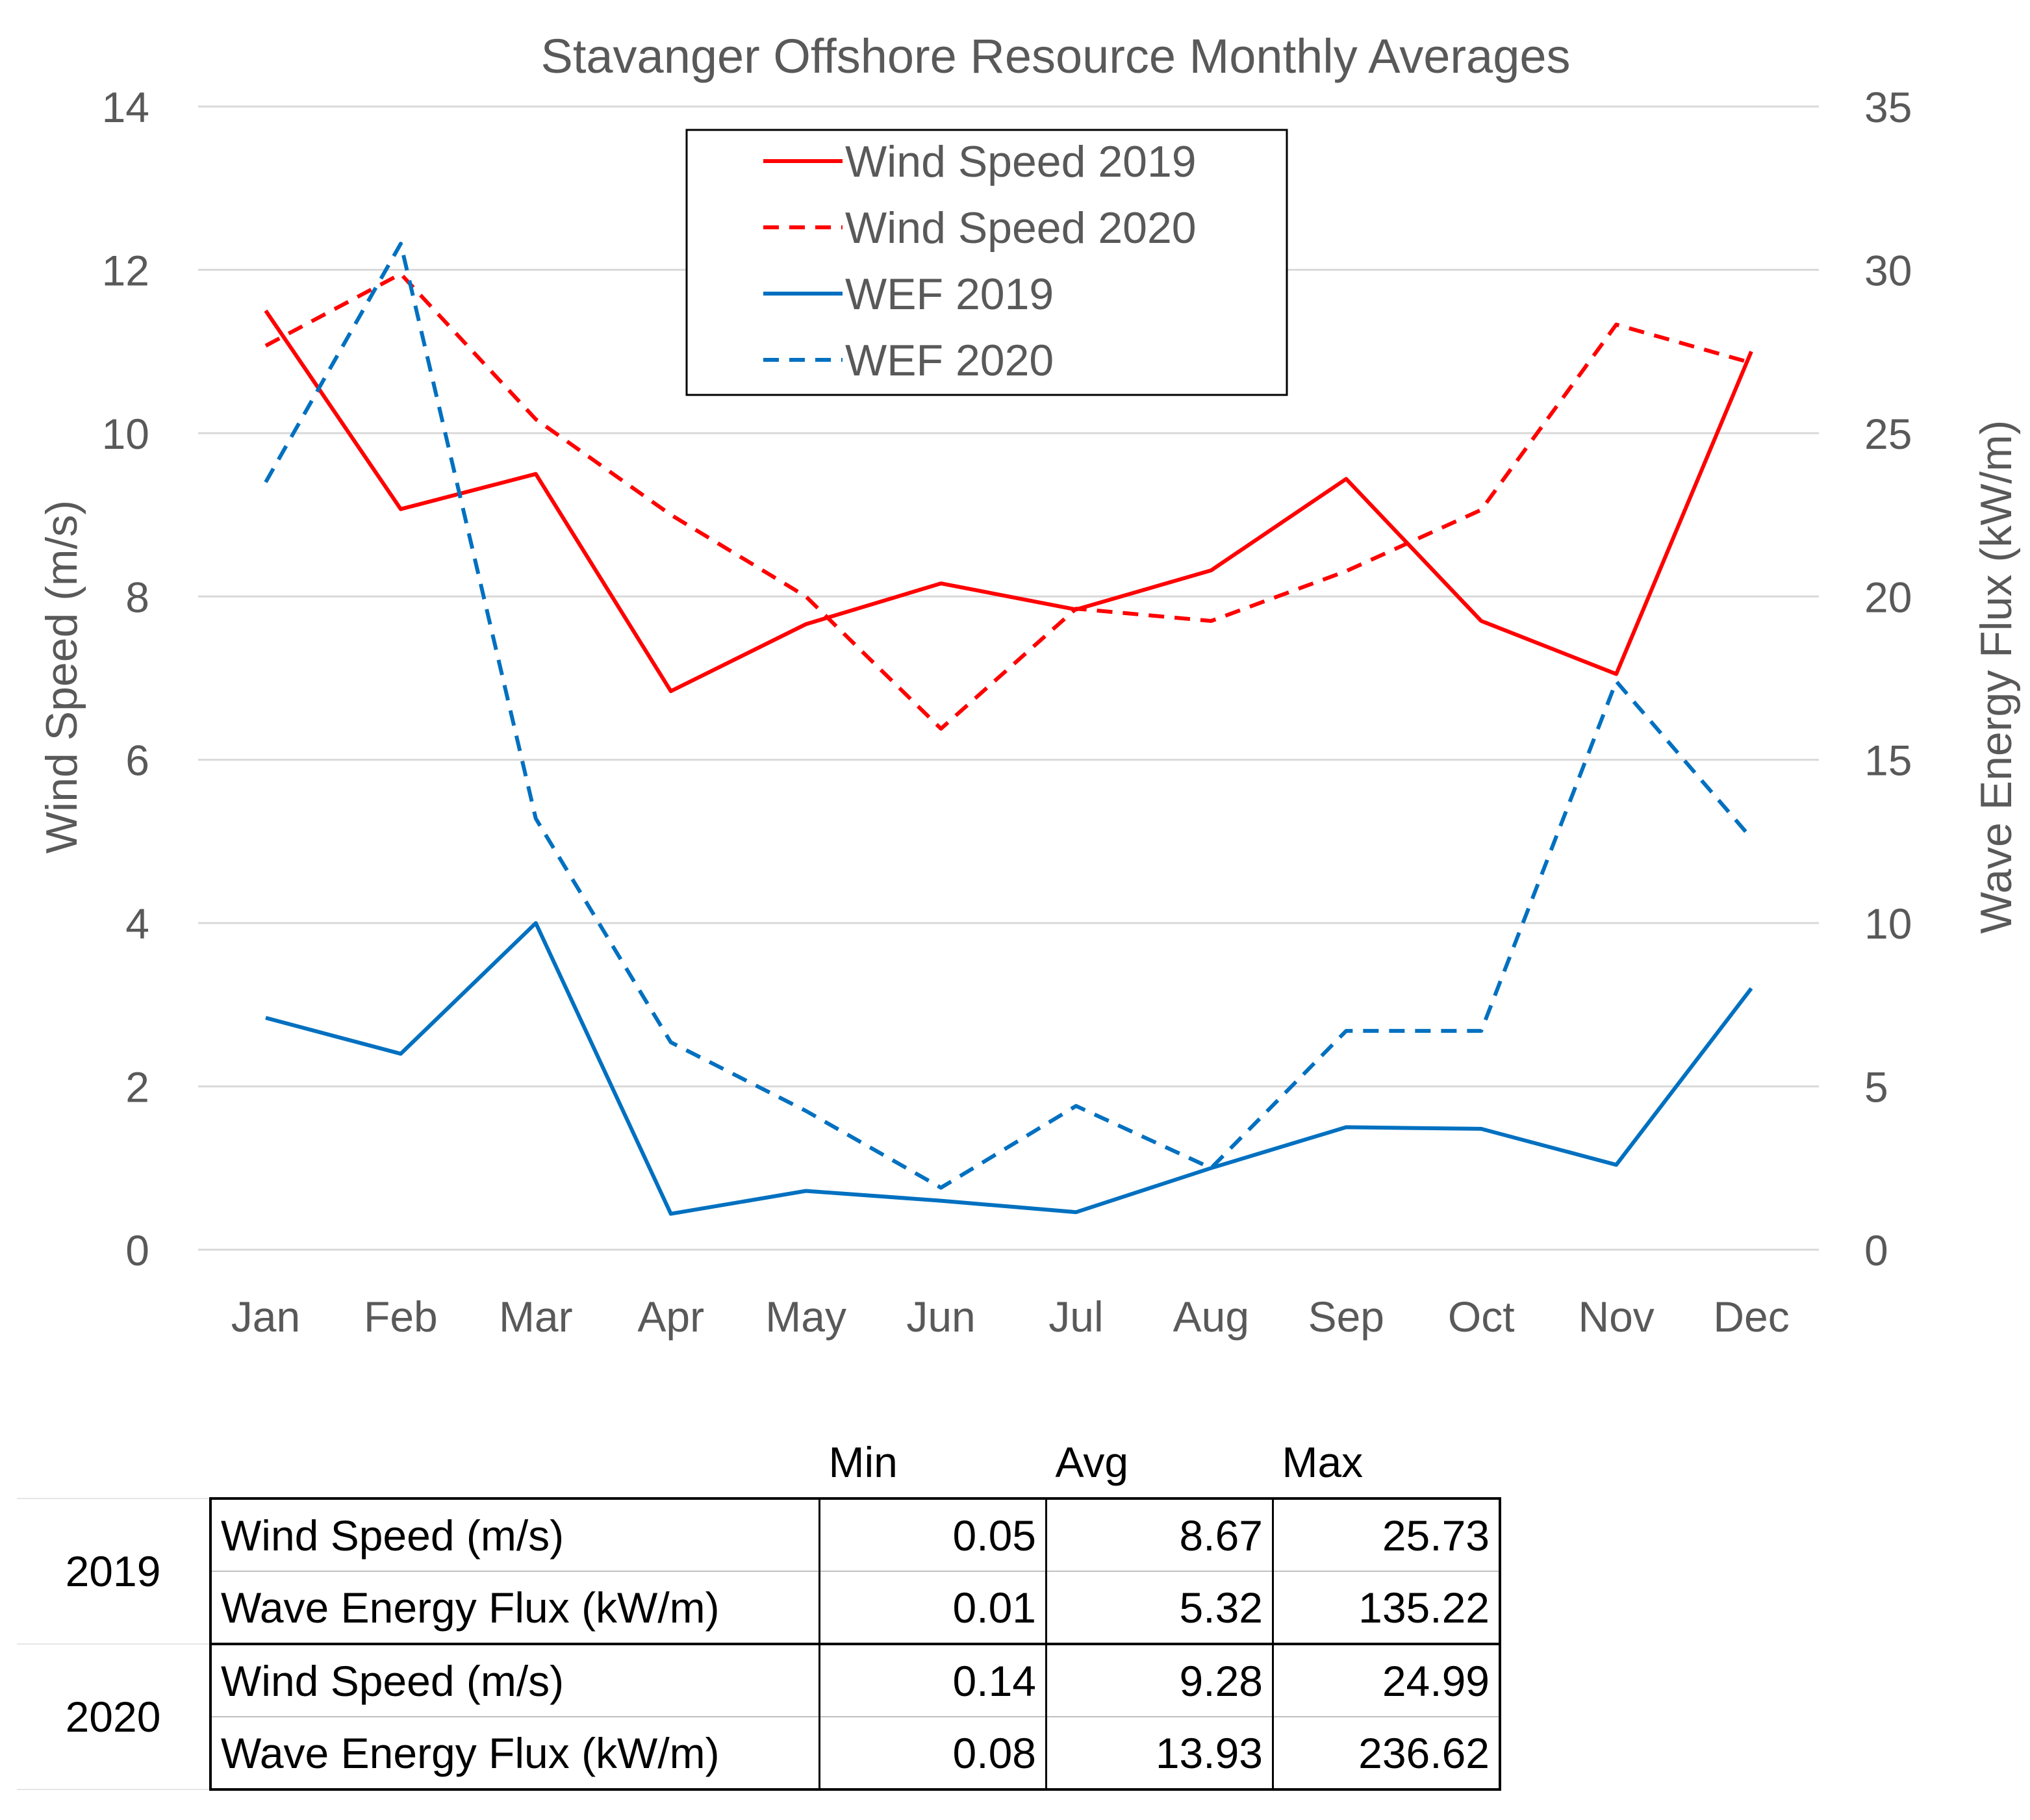  I want to click on legend-label-wef-2020: WEF 2020, so click(949, 360).